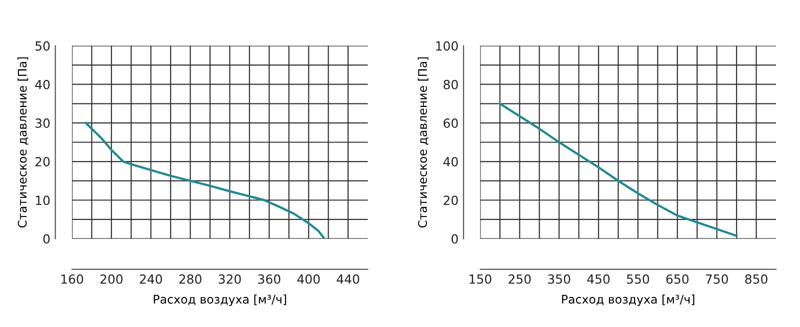 This screenshot has height=327, width=800. What do you see at coordinates (447, 46) in the screenshot?
I see `y-tick-label: 100` at bounding box center [447, 46].